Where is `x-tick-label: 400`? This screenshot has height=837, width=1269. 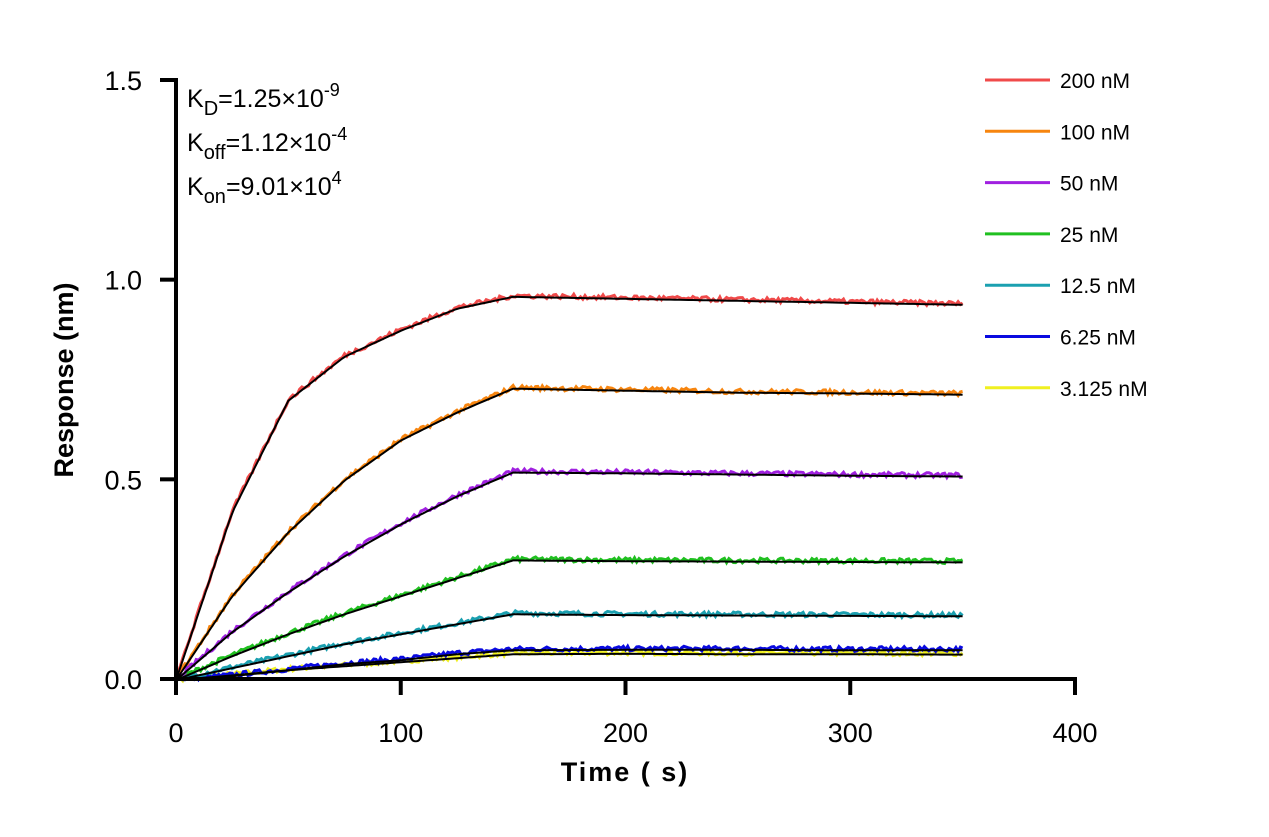 x-tick-label: 400 is located at coordinates (1074, 733).